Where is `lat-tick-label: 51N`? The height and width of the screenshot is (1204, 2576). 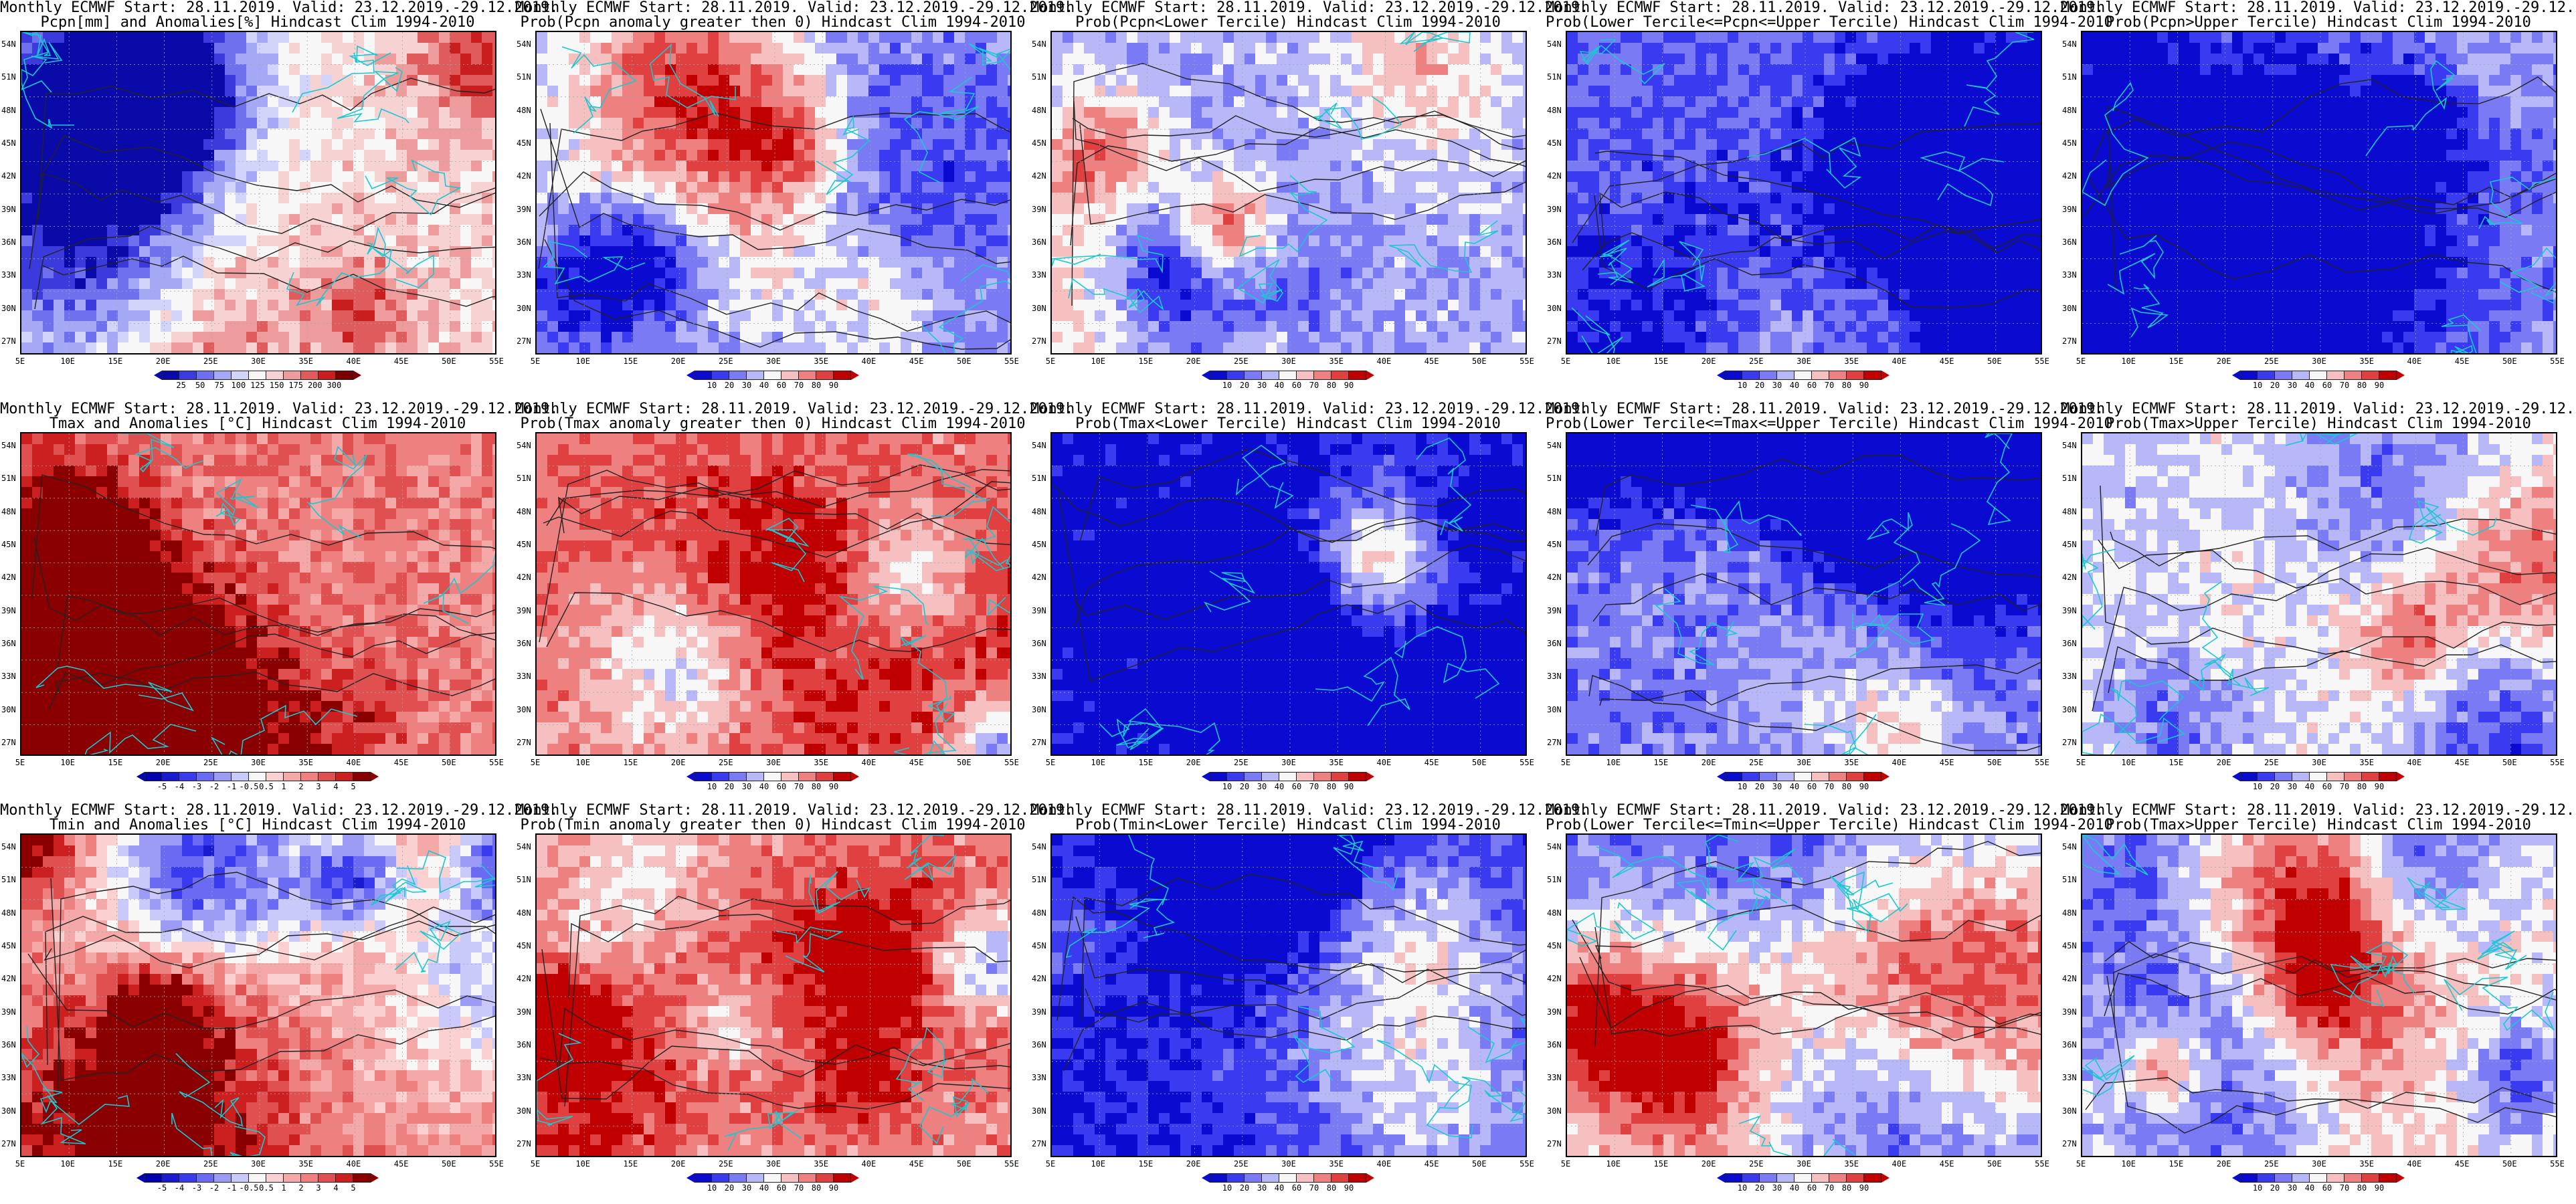
lat-tick-label: 51N is located at coordinates (524, 478).